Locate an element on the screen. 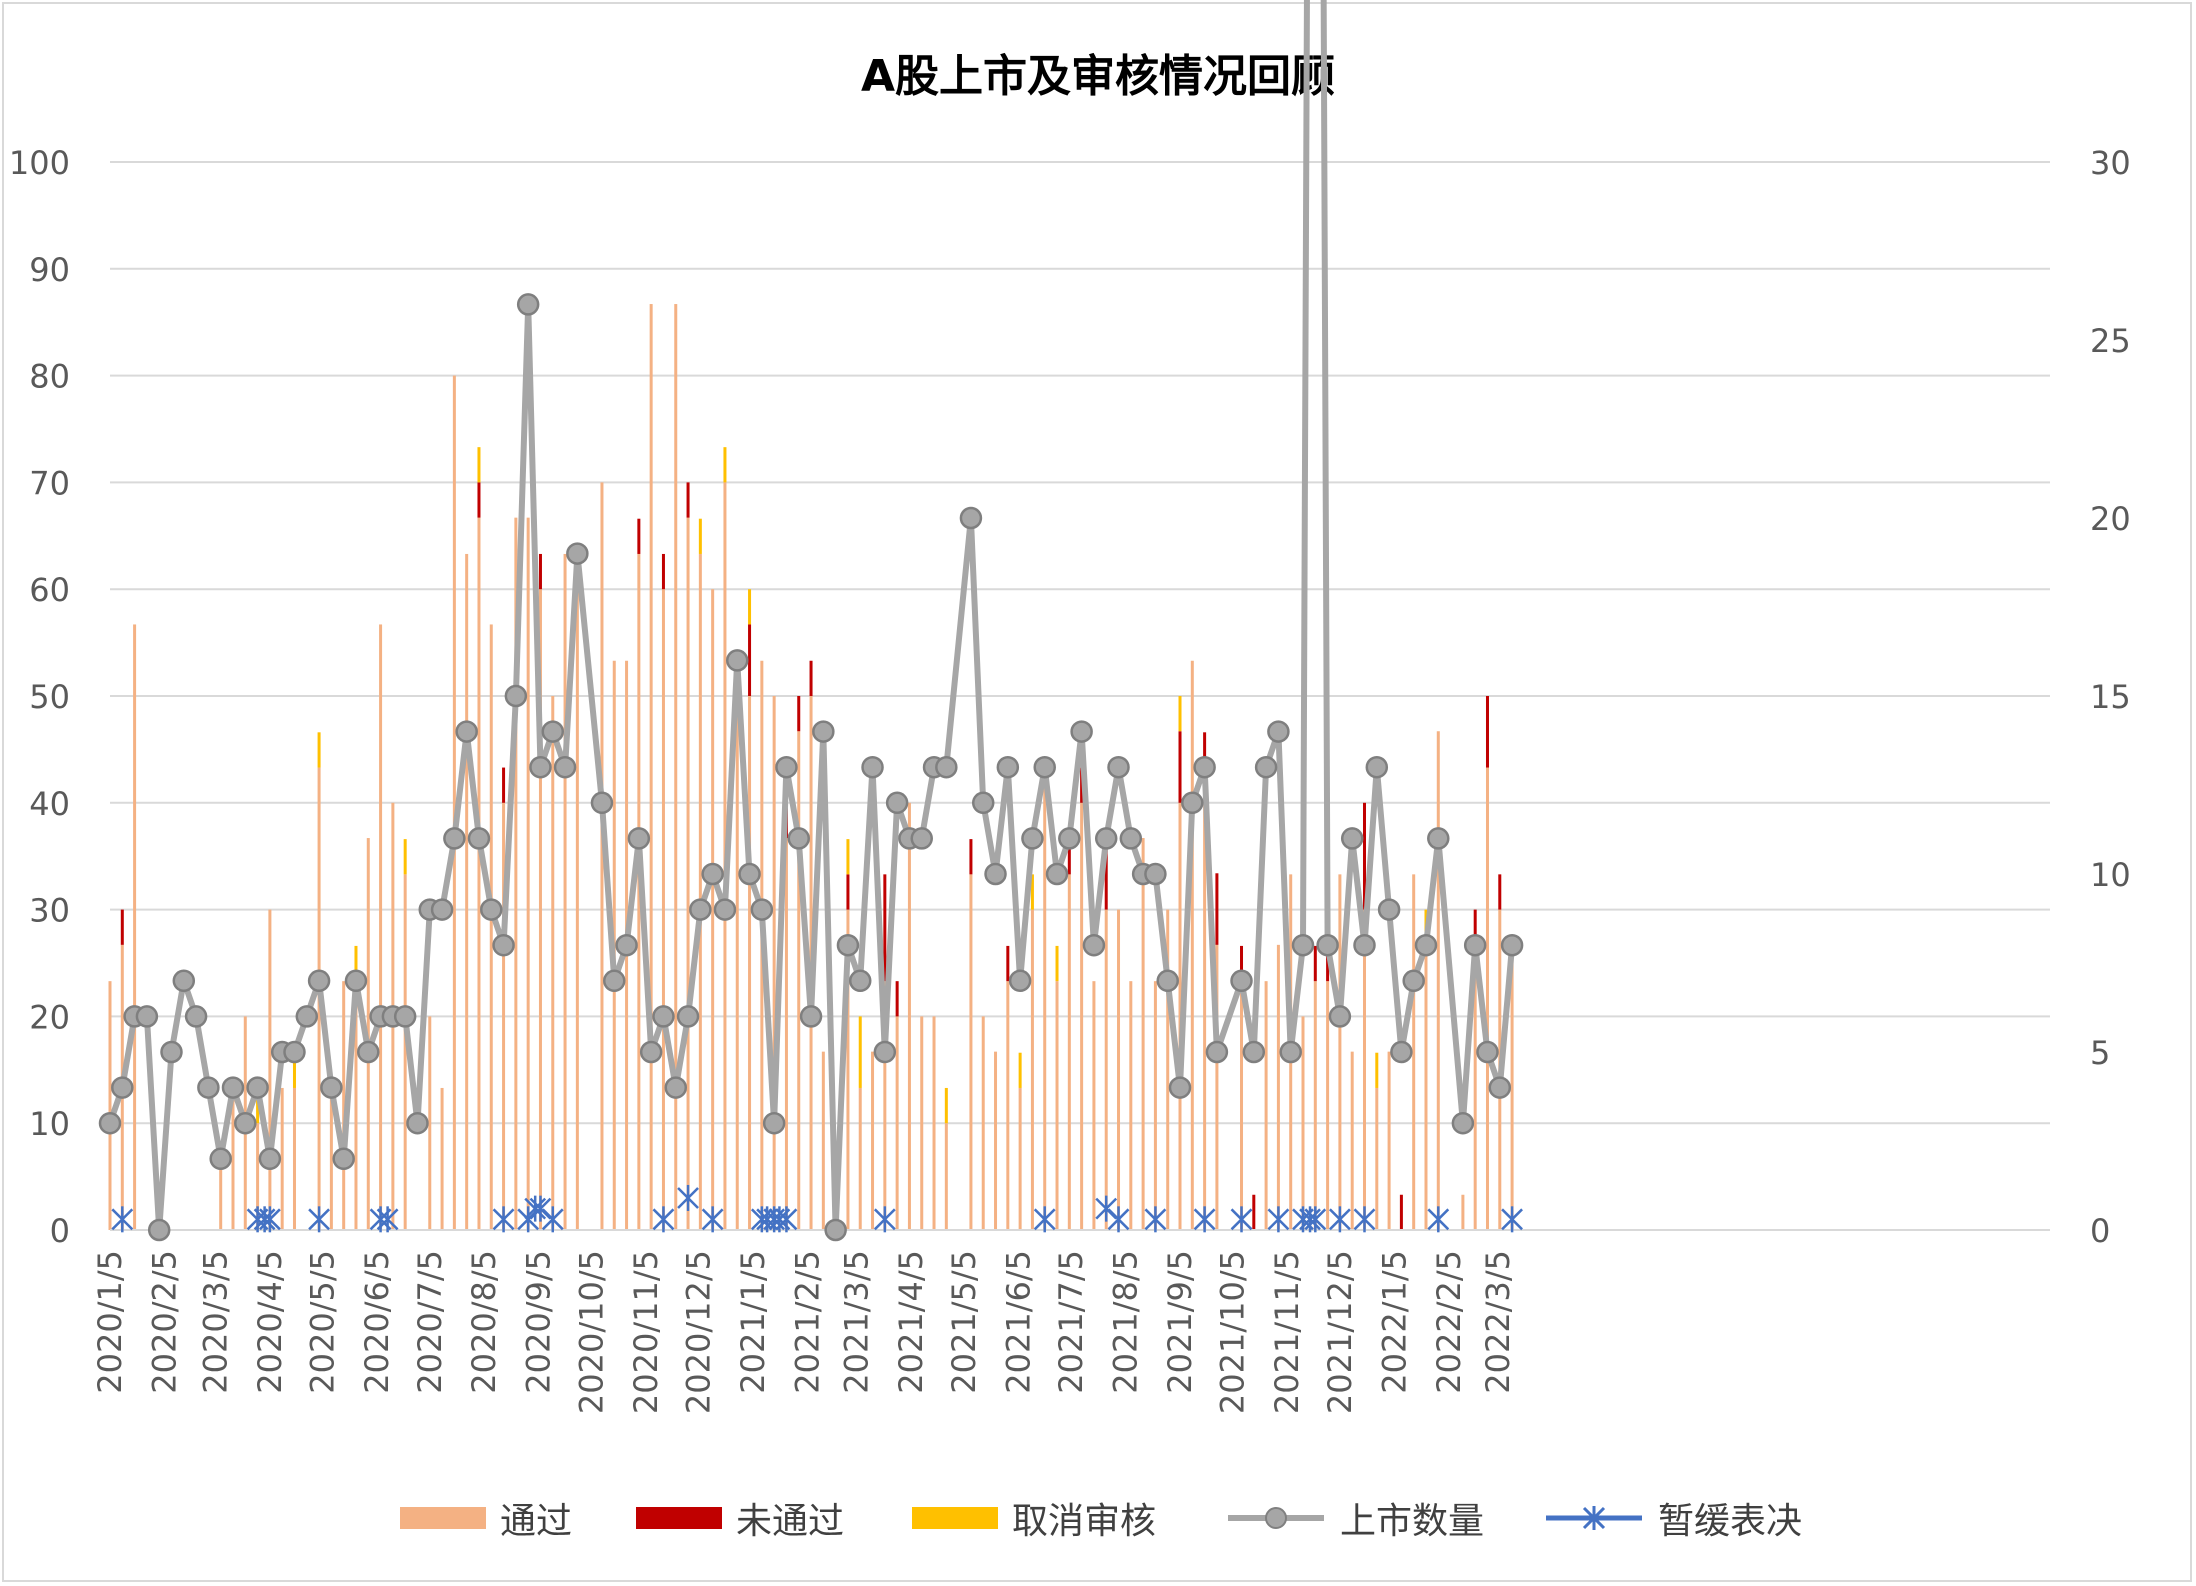 Image resolution: width=2196 pixels, height=1586 pixels. legend-label-listings: 上市数量 is located at coordinates (1412, 1521).